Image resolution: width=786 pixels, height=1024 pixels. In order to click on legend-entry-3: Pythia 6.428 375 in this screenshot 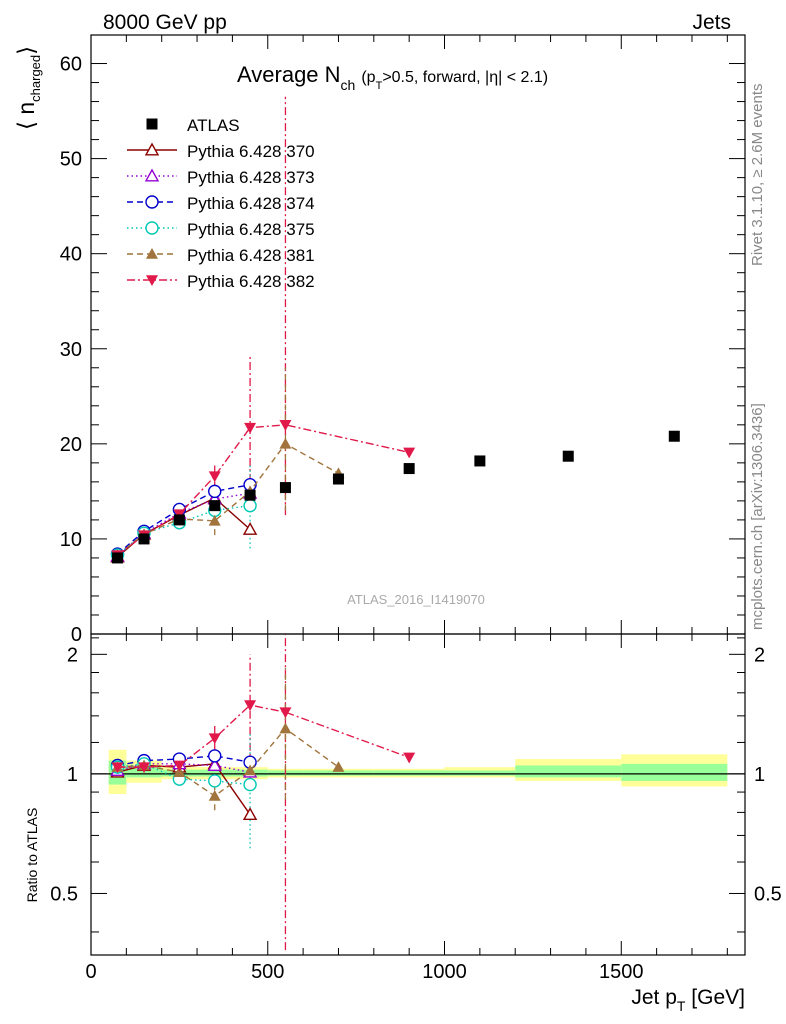, I will do `click(221, 229)`.